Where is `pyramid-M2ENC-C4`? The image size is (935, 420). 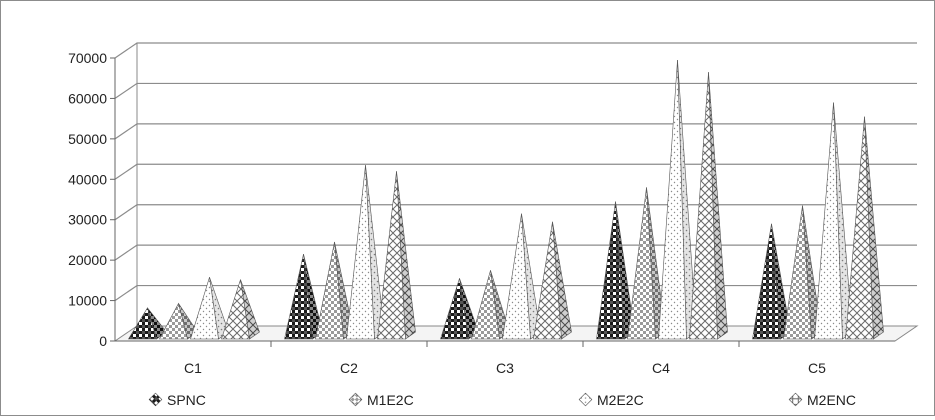 pyramid-M2ENC-C4 is located at coordinates (708, 206).